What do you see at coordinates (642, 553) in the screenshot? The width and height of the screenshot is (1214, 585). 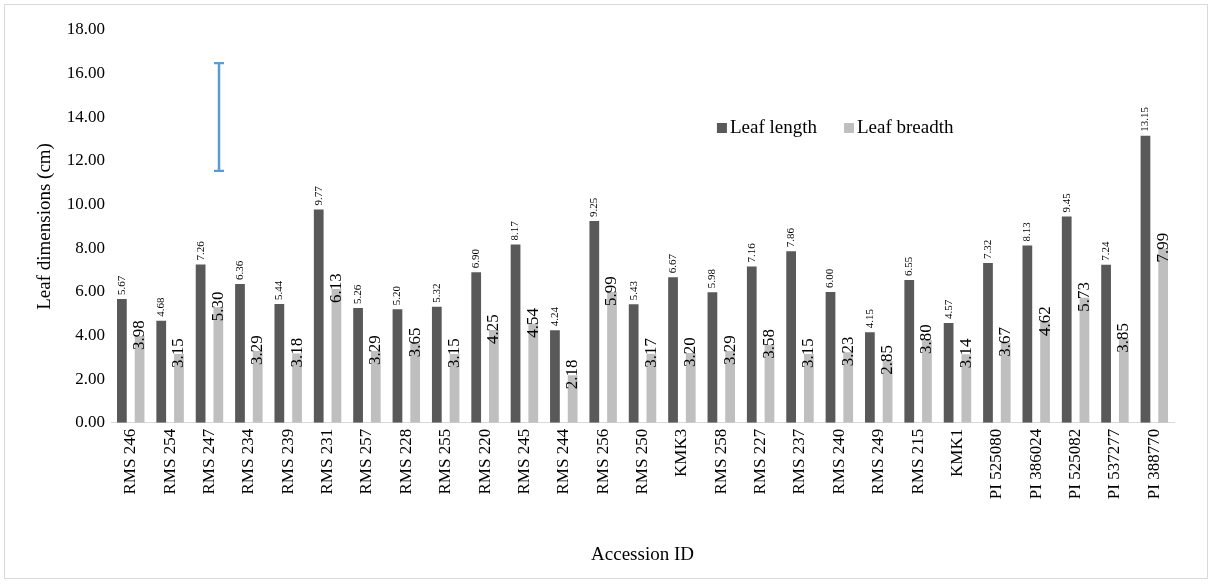 I see `x-axis-title: Accession ID` at bounding box center [642, 553].